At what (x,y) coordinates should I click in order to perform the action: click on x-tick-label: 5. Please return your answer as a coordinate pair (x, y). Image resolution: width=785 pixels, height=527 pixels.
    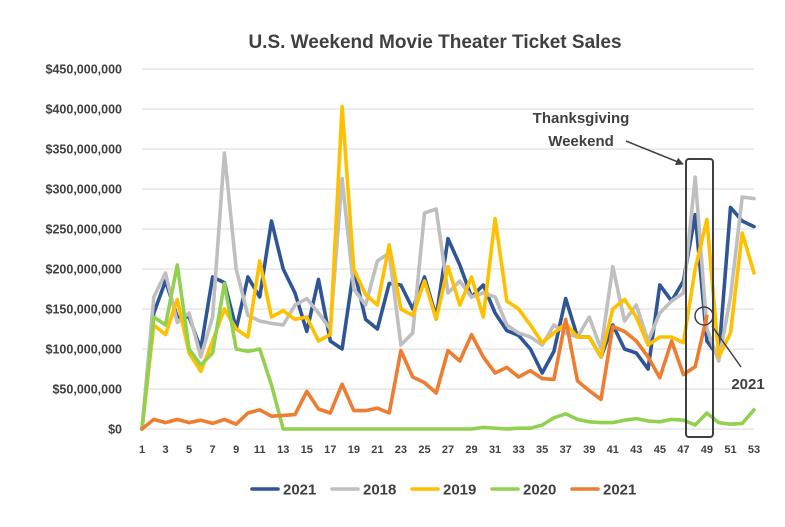
    Looking at the image, I should click on (189, 450).